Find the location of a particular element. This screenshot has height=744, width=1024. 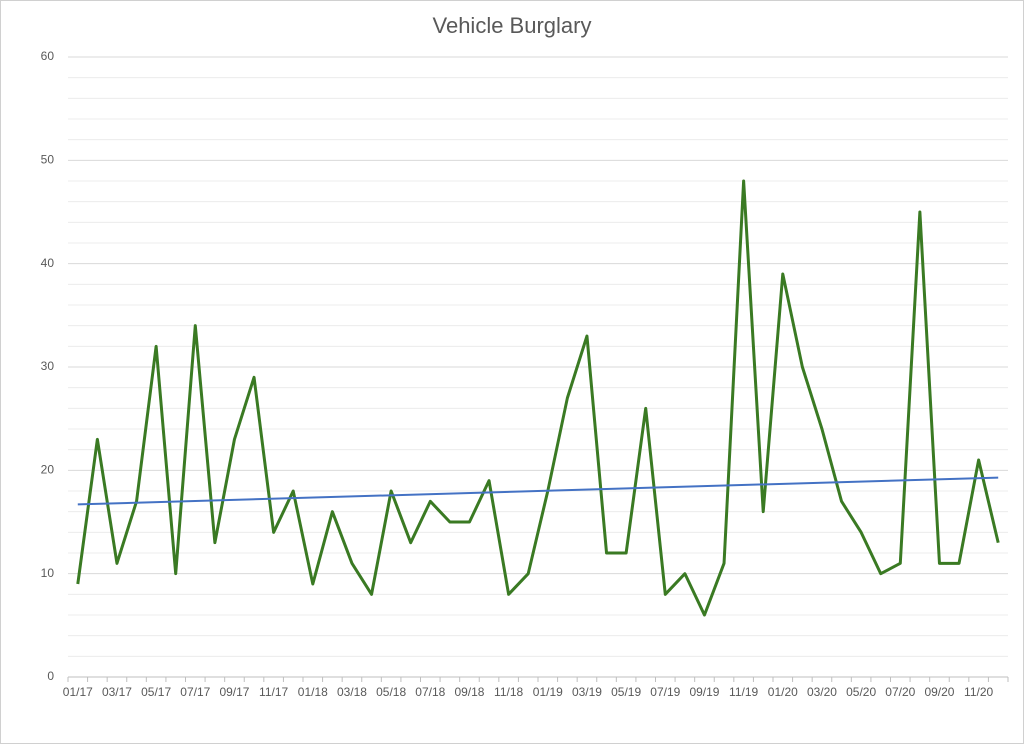

x-tick-label: 07/17 is located at coordinates (195, 692).